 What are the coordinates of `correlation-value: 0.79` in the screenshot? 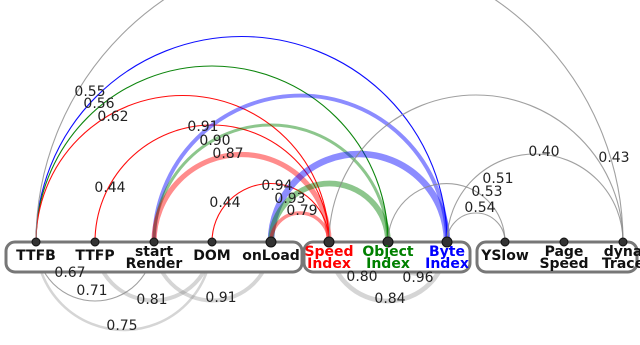 It's located at (301, 211).